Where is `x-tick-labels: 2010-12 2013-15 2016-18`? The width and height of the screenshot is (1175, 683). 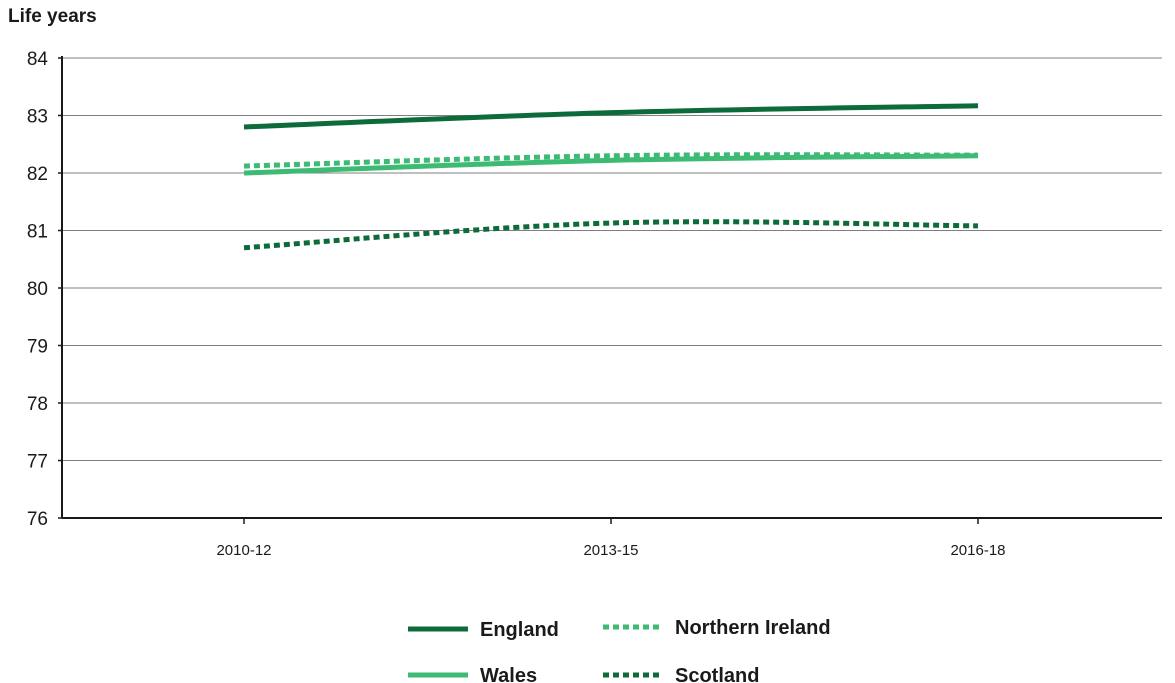
x-tick-labels: 2010-12 2013-15 2016-18 is located at coordinates (610, 550).